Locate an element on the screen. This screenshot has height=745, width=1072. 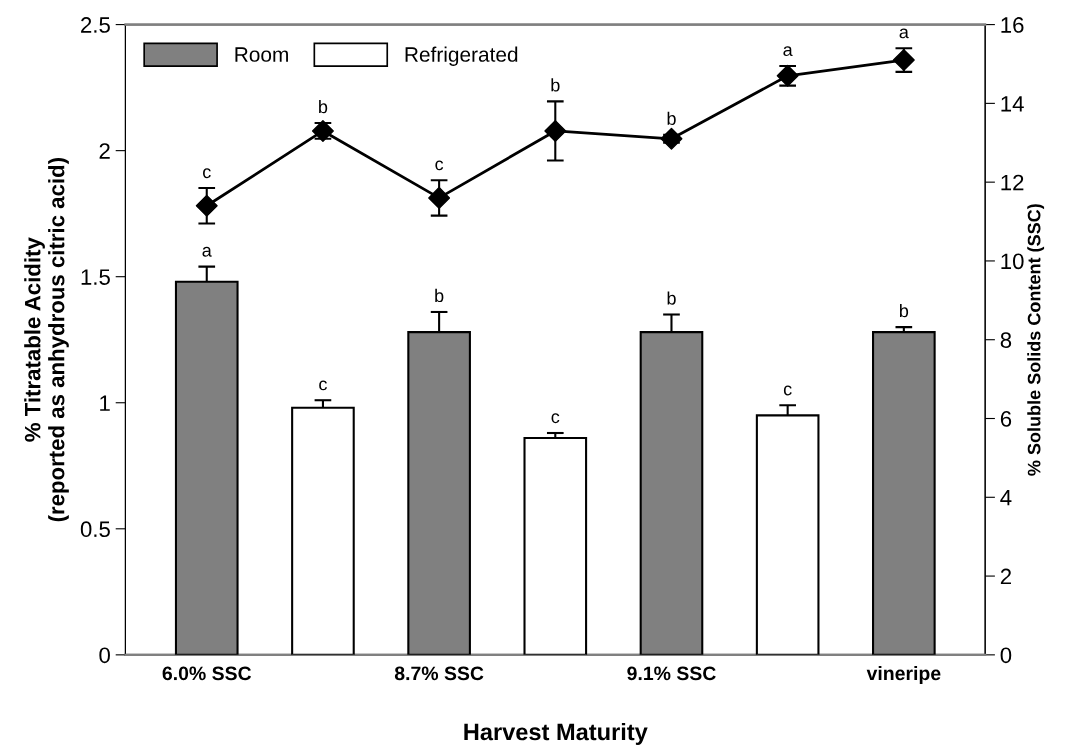
y2-tick-label: 12 is located at coordinates (1012, 182).